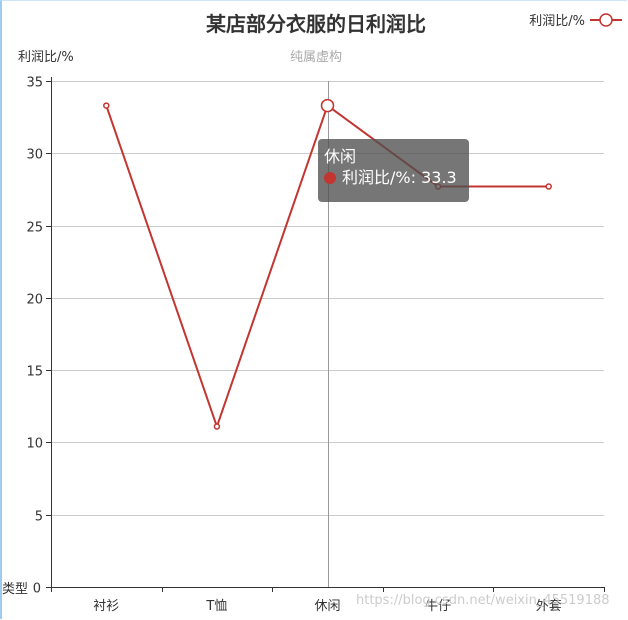 The width and height of the screenshot is (628, 620). I want to click on tooltip-value: 33.3, so click(439, 177).